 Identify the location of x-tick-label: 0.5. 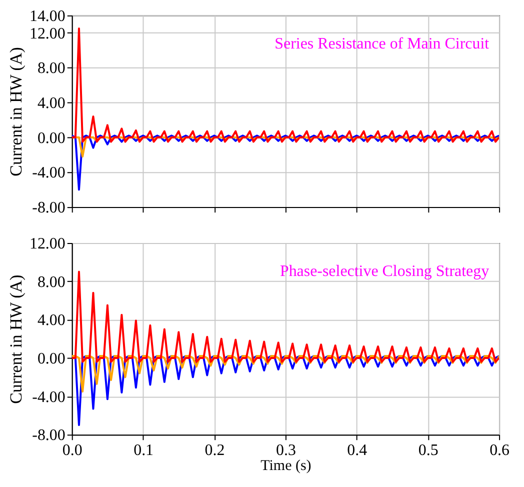
(428, 451).